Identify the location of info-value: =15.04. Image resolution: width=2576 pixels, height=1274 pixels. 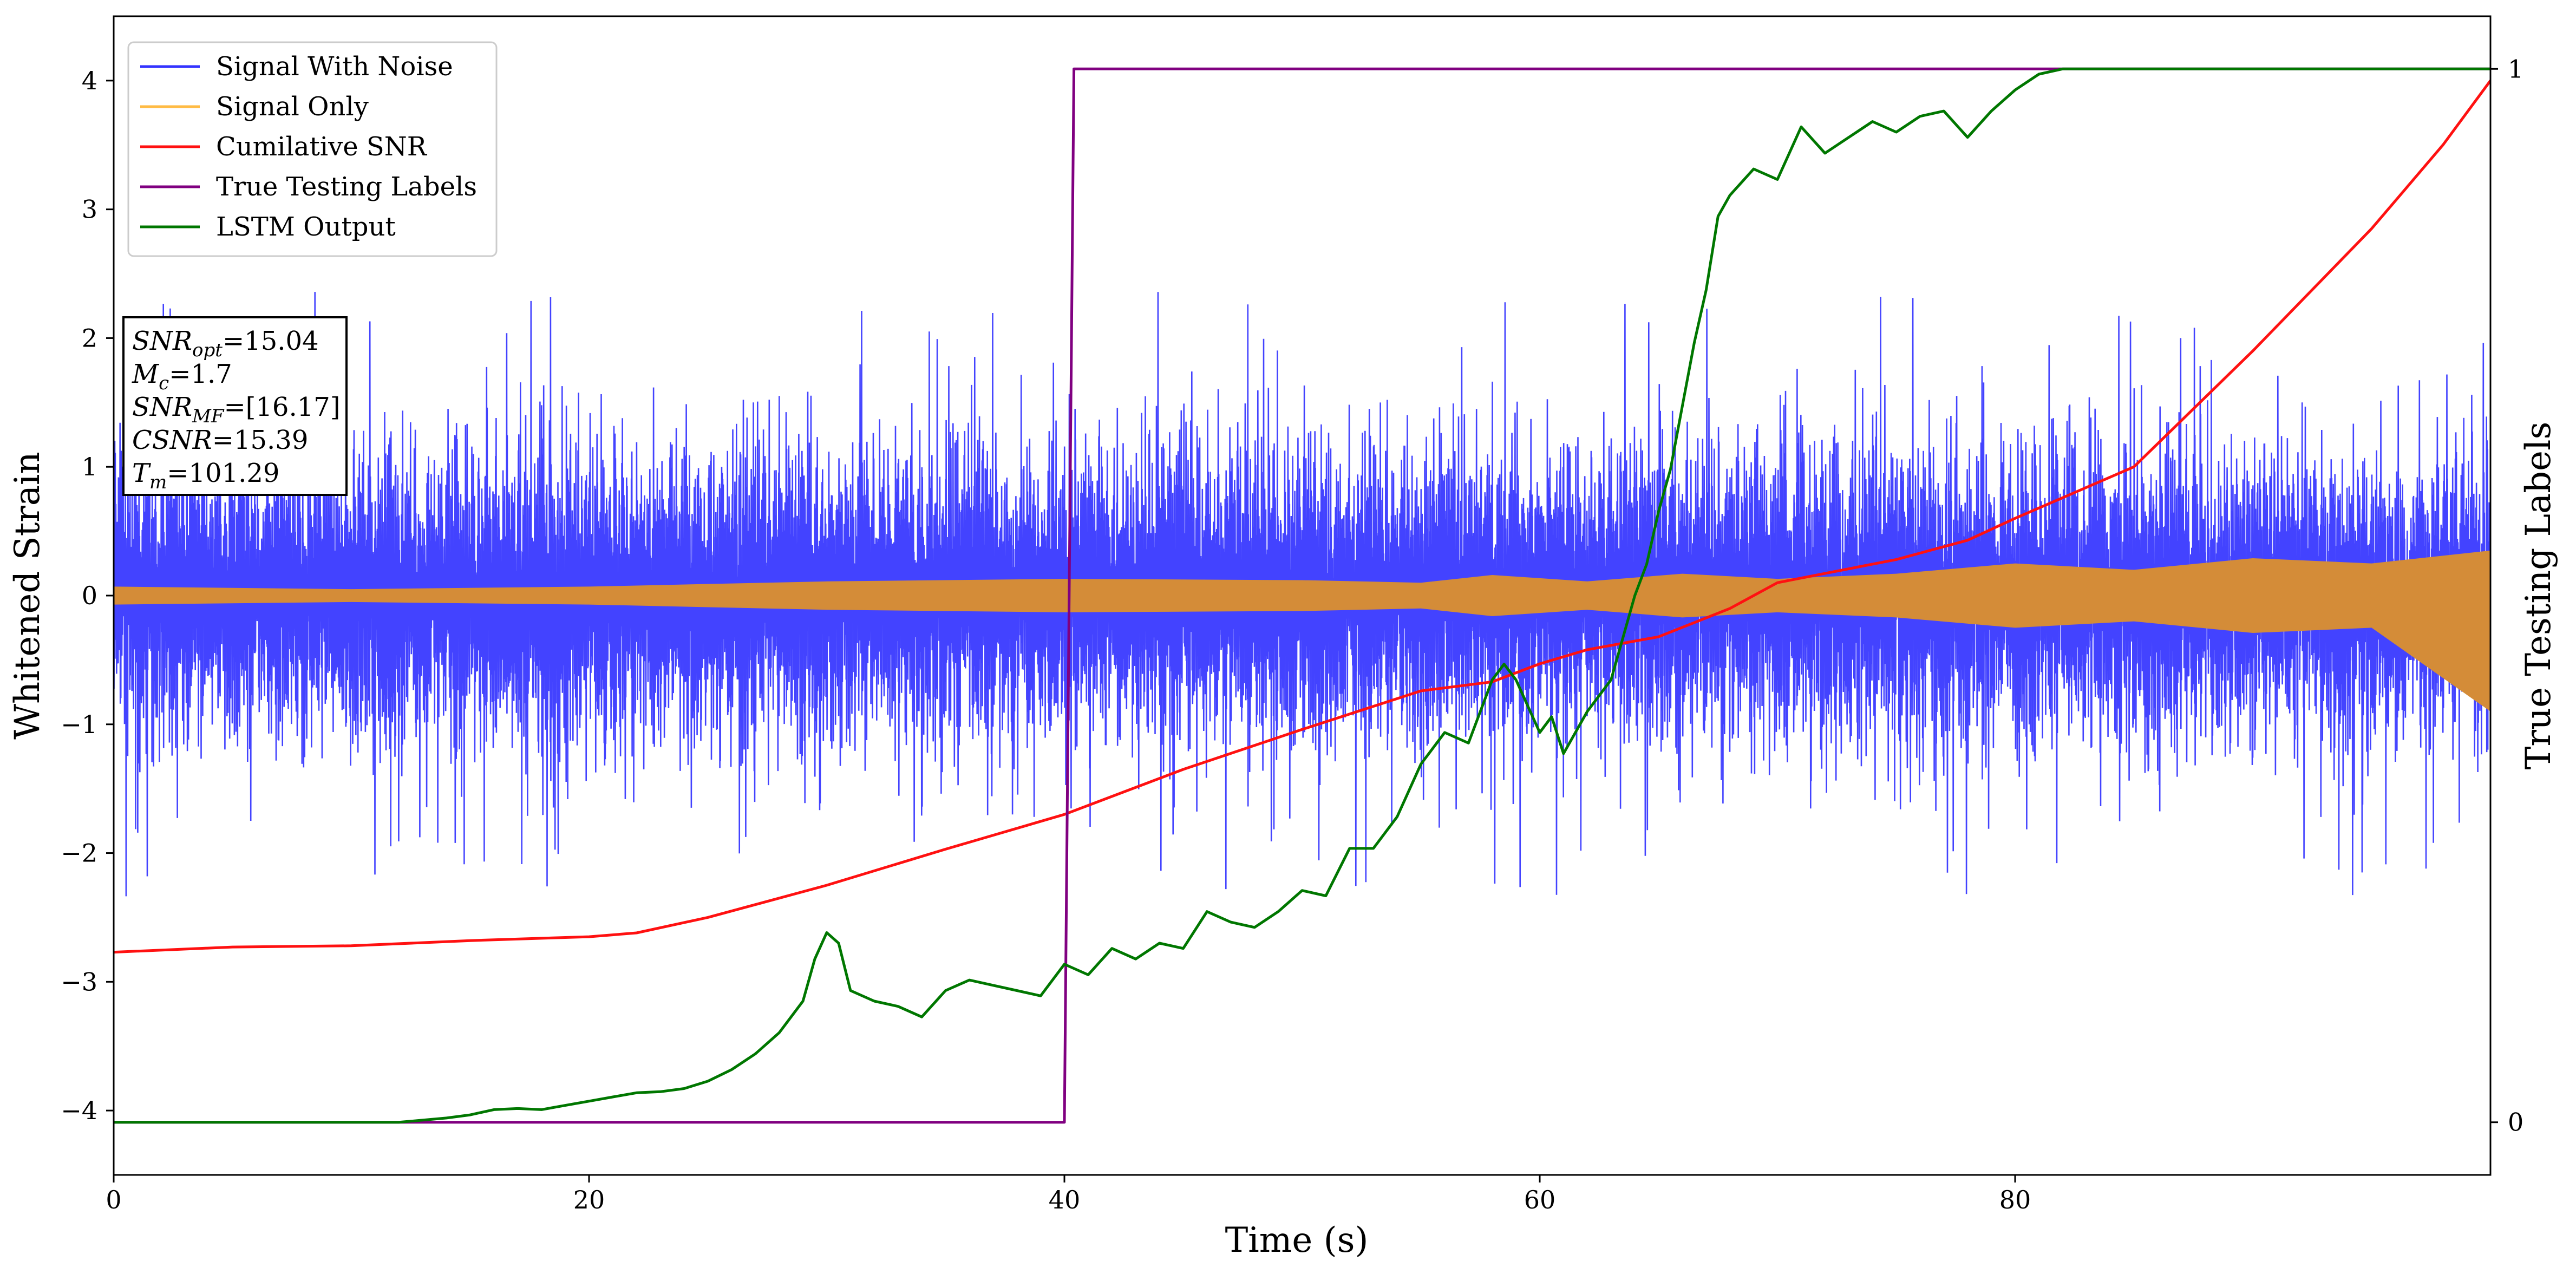
(271, 341).